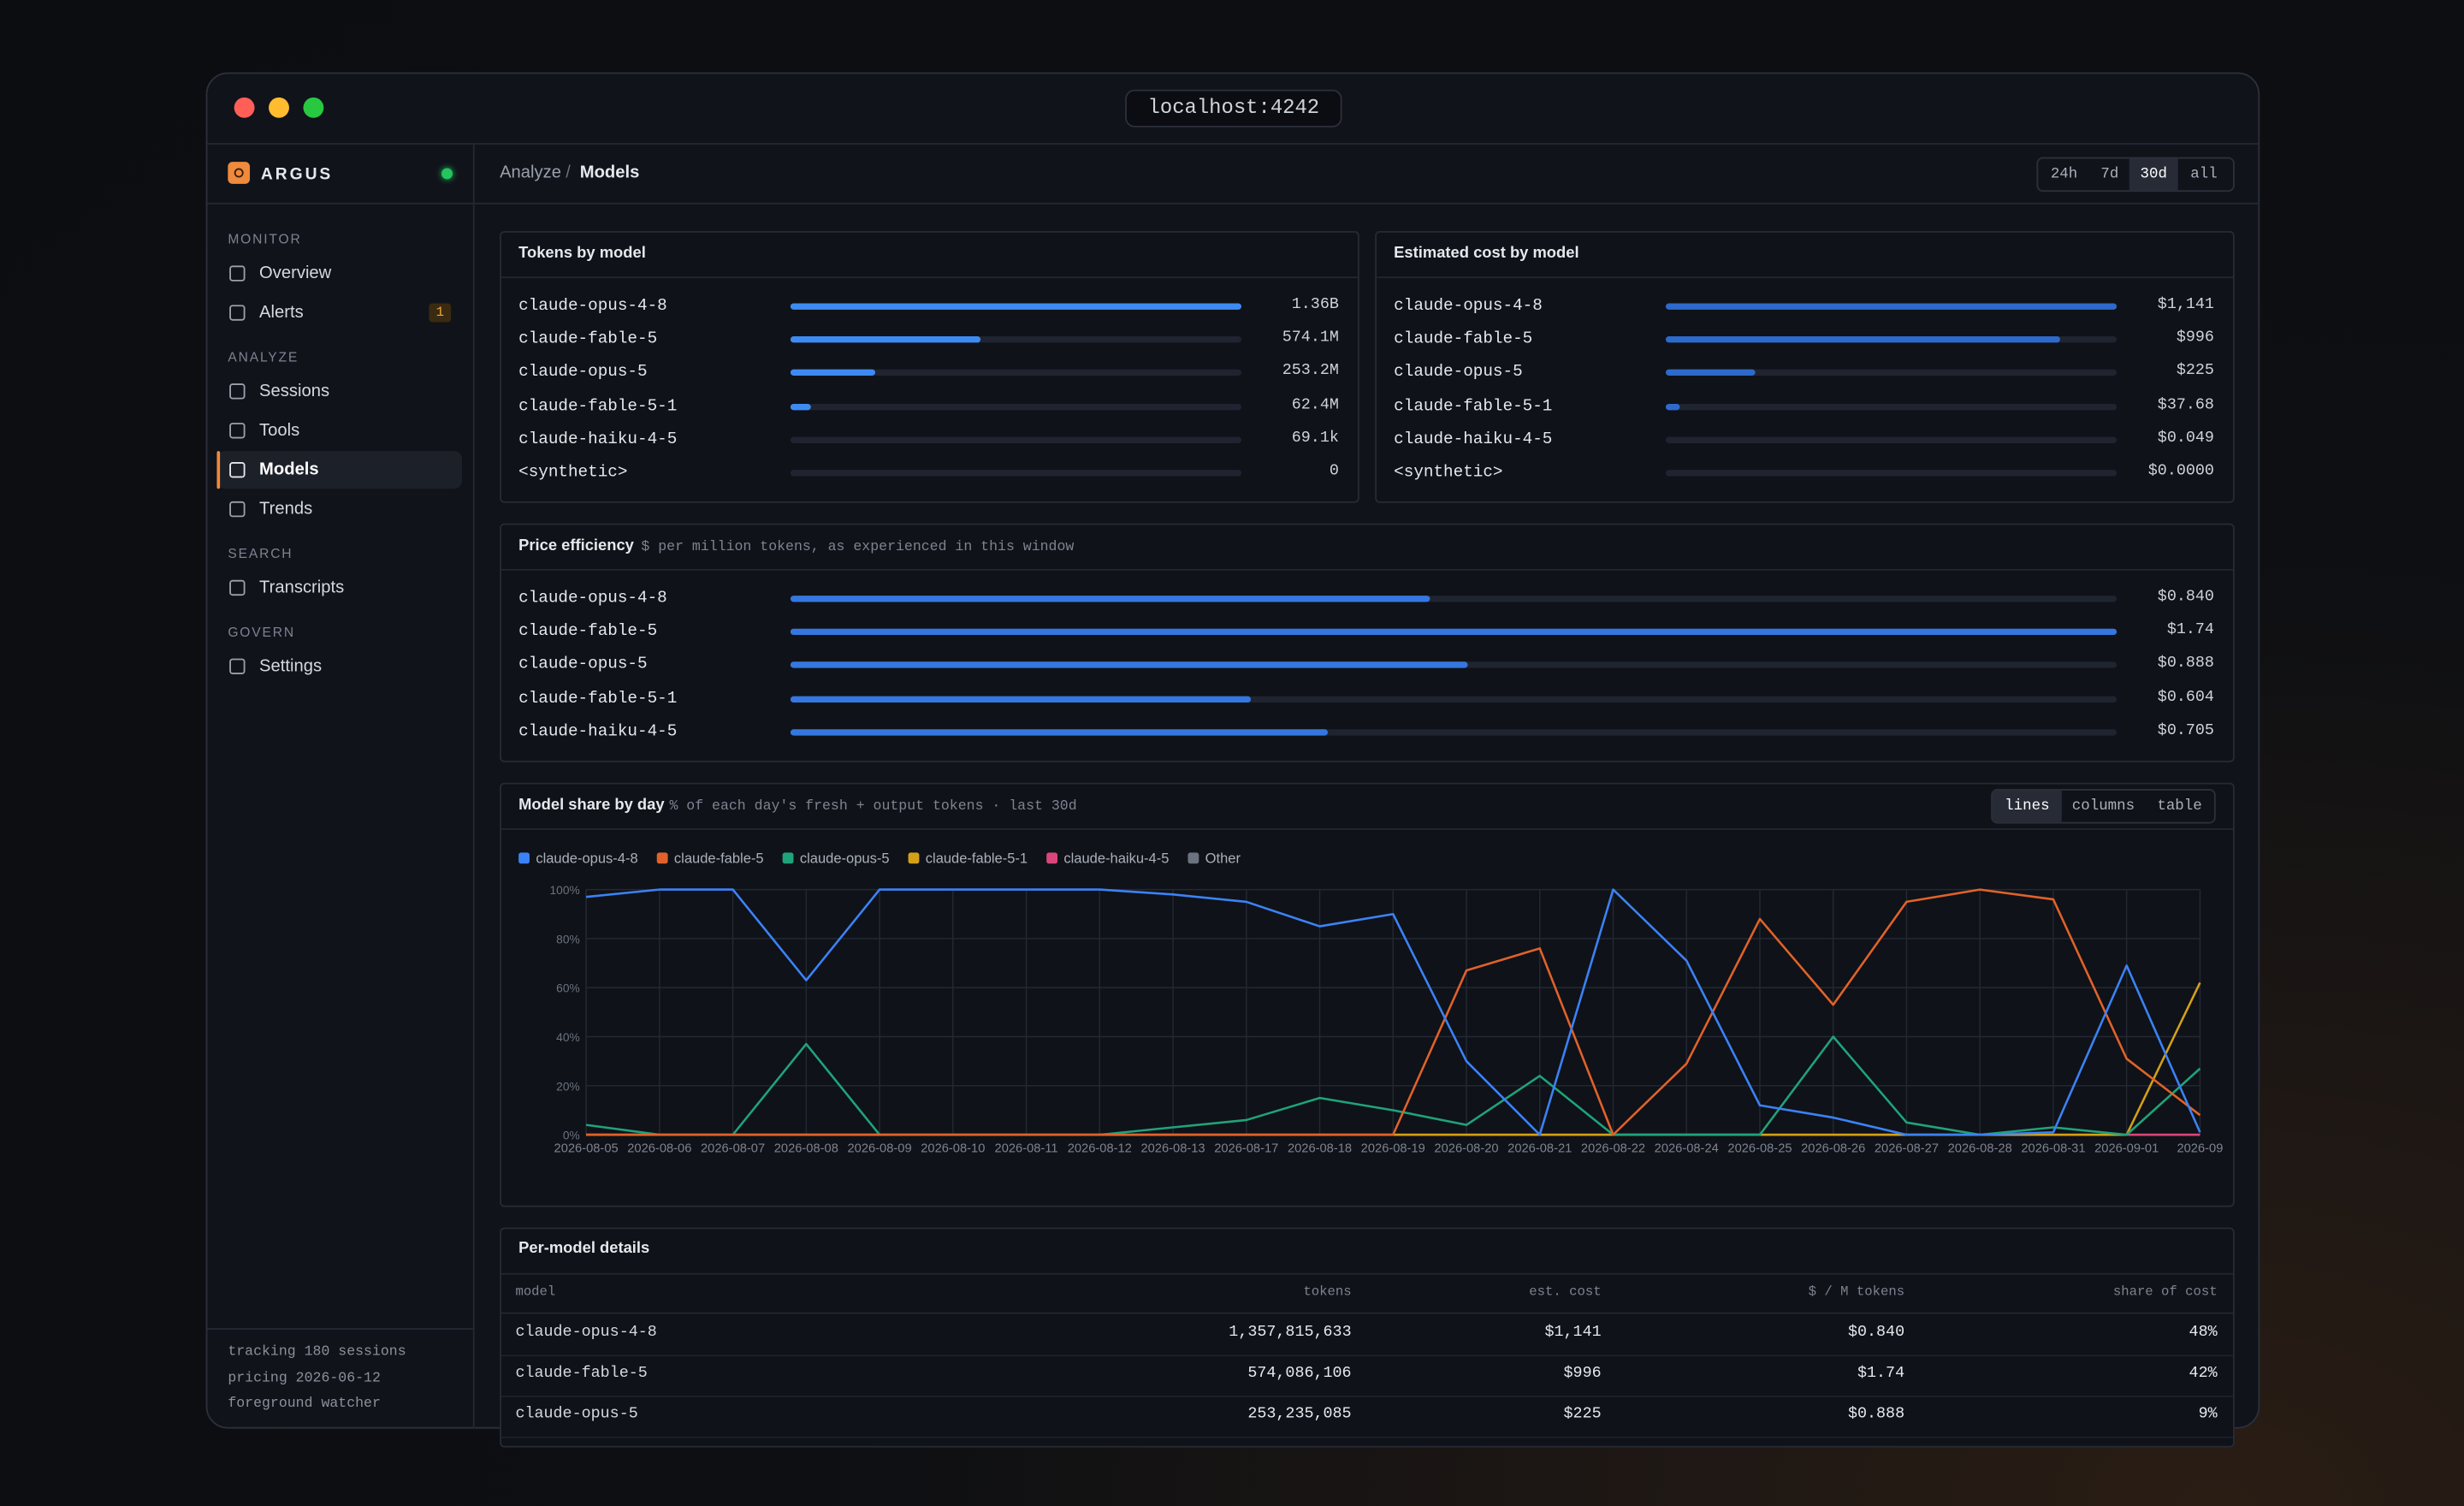 This screenshot has width=2464, height=1506. Describe the element at coordinates (1233, 144) in the screenshot. I see `title-bar-divider` at that location.